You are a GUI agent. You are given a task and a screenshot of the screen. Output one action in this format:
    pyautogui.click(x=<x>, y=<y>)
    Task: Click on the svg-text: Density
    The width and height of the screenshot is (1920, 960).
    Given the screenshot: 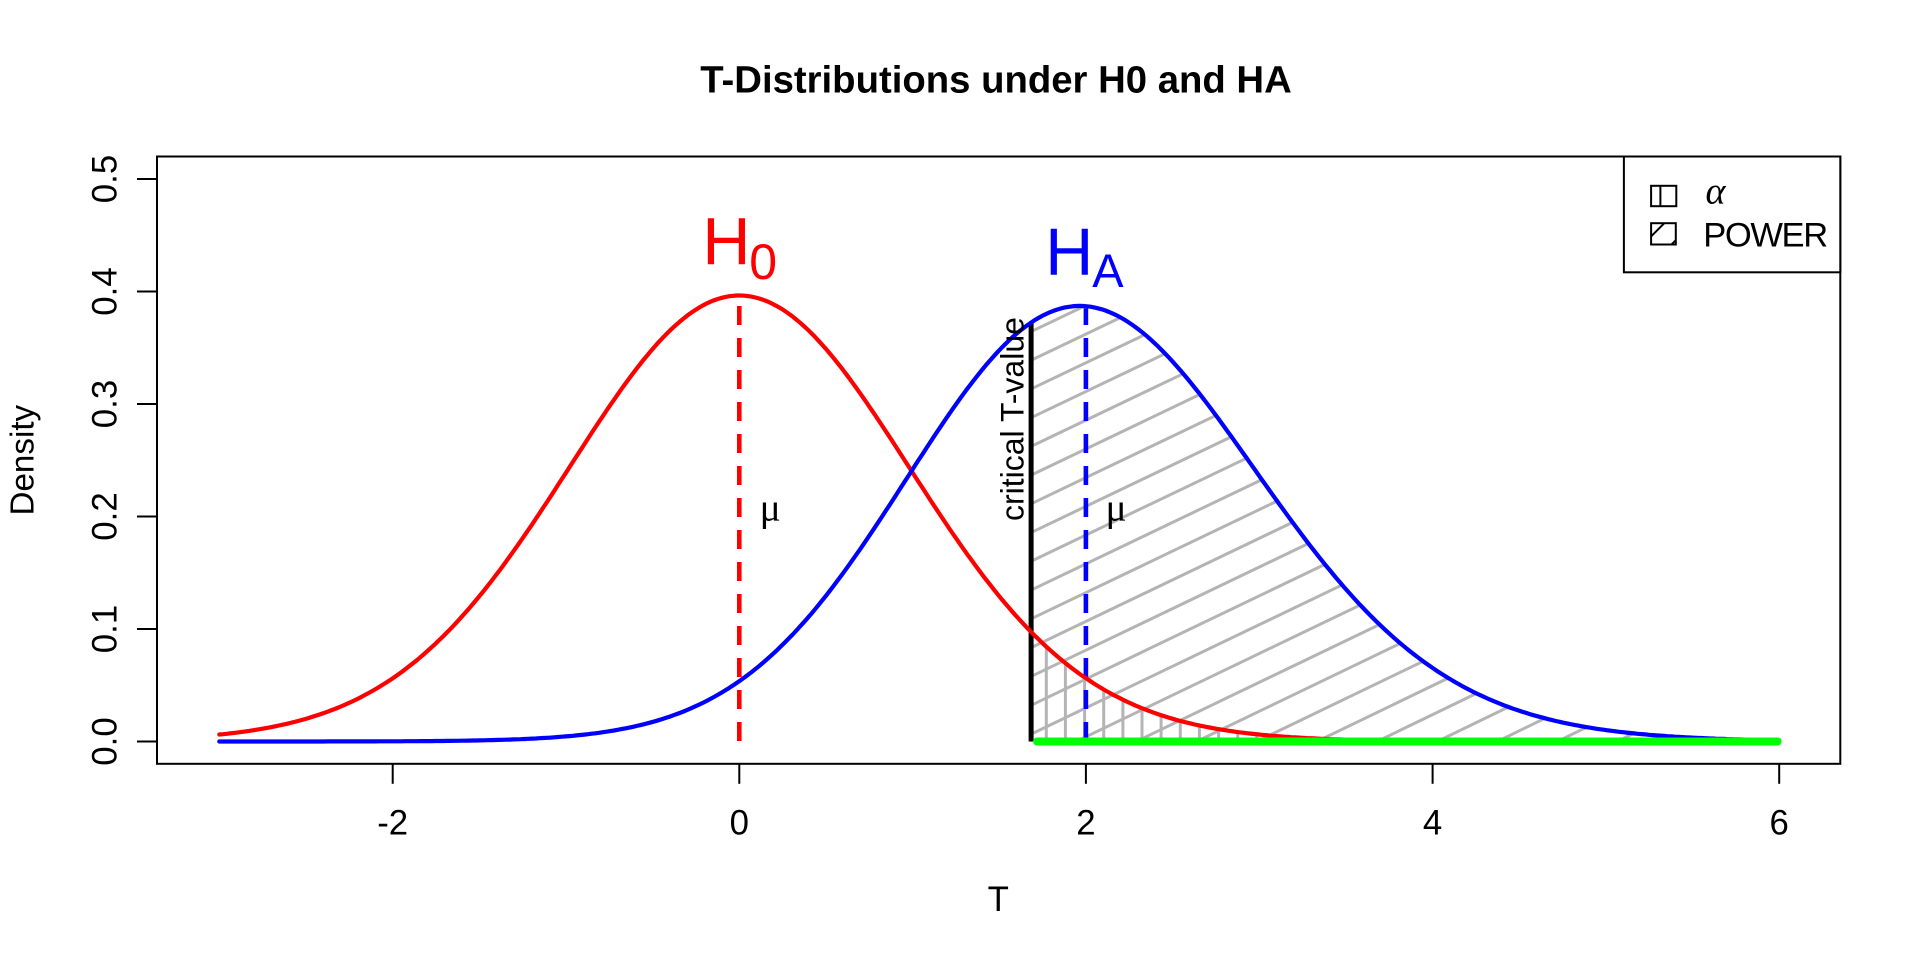 What is the action you would take?
    pyautogui.click(x=22, y=459)
    